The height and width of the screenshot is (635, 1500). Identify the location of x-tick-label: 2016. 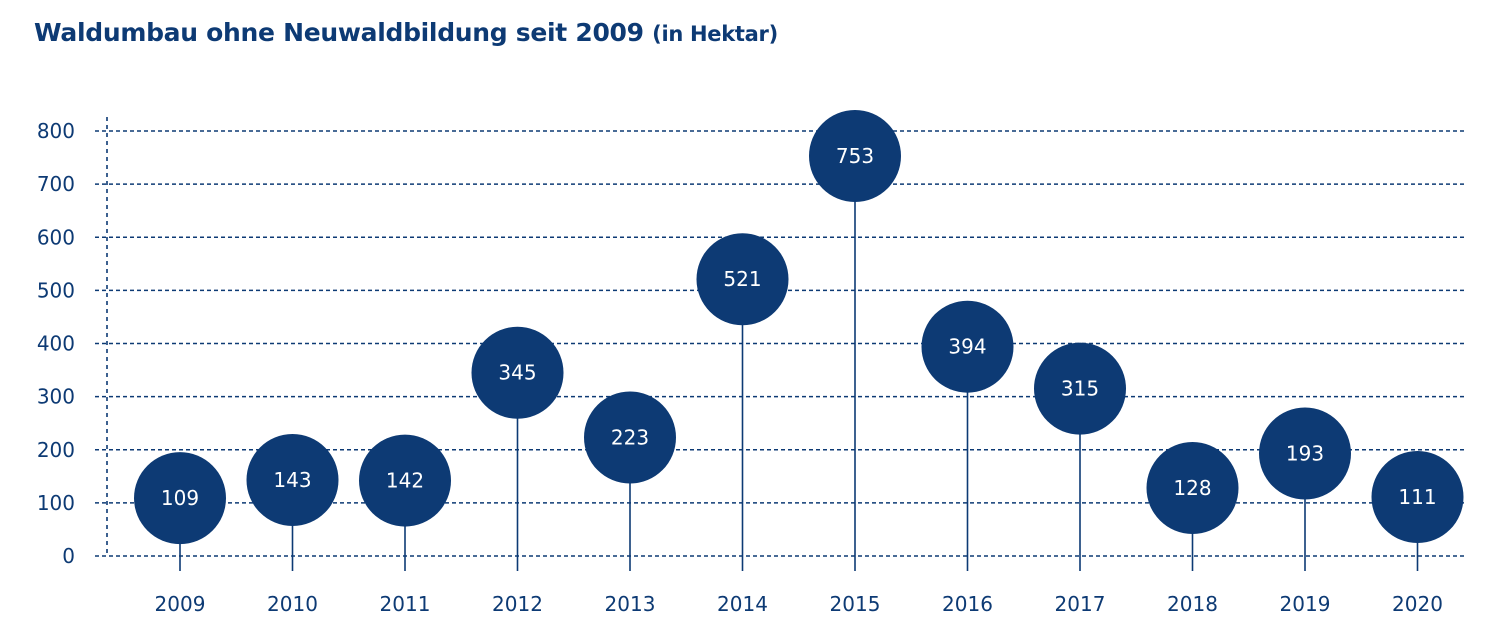
(967, 604).